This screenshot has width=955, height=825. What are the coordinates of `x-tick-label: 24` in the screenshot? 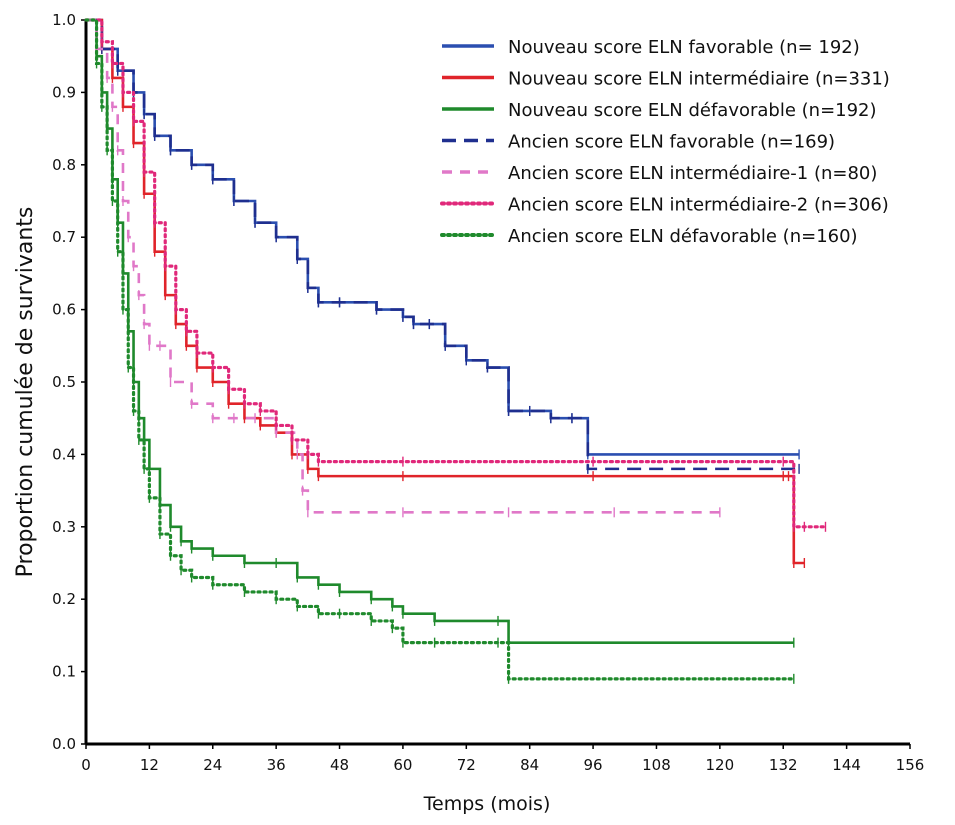 It's located at (212, 765).